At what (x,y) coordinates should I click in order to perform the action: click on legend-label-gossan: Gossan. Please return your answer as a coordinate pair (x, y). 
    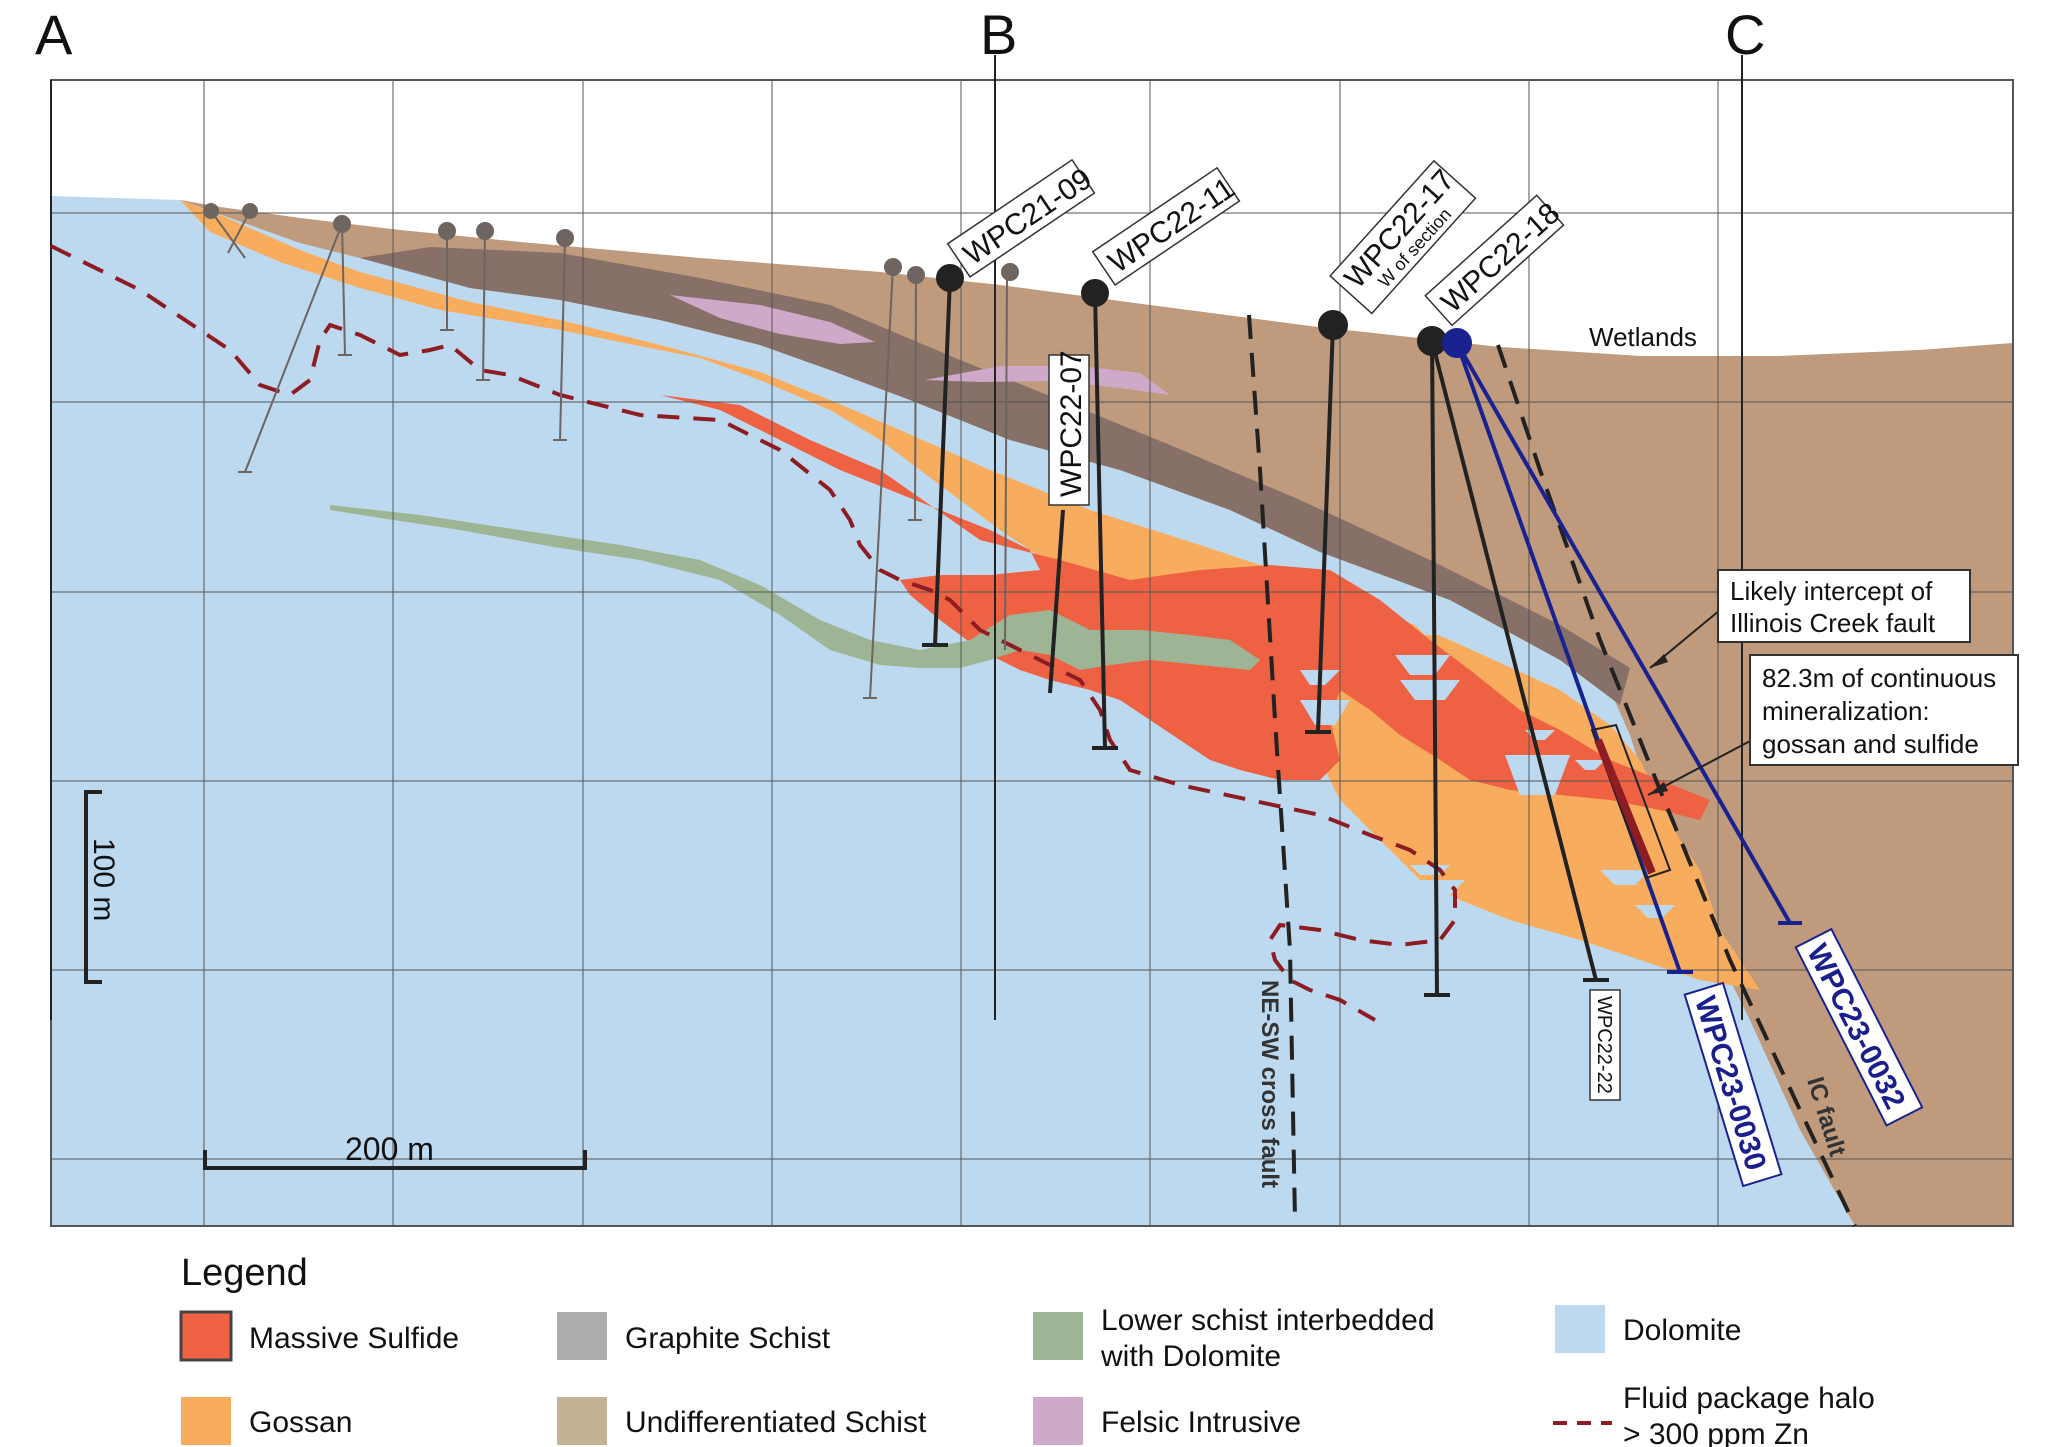
    Looking at the image, I should click on (300, 1422).